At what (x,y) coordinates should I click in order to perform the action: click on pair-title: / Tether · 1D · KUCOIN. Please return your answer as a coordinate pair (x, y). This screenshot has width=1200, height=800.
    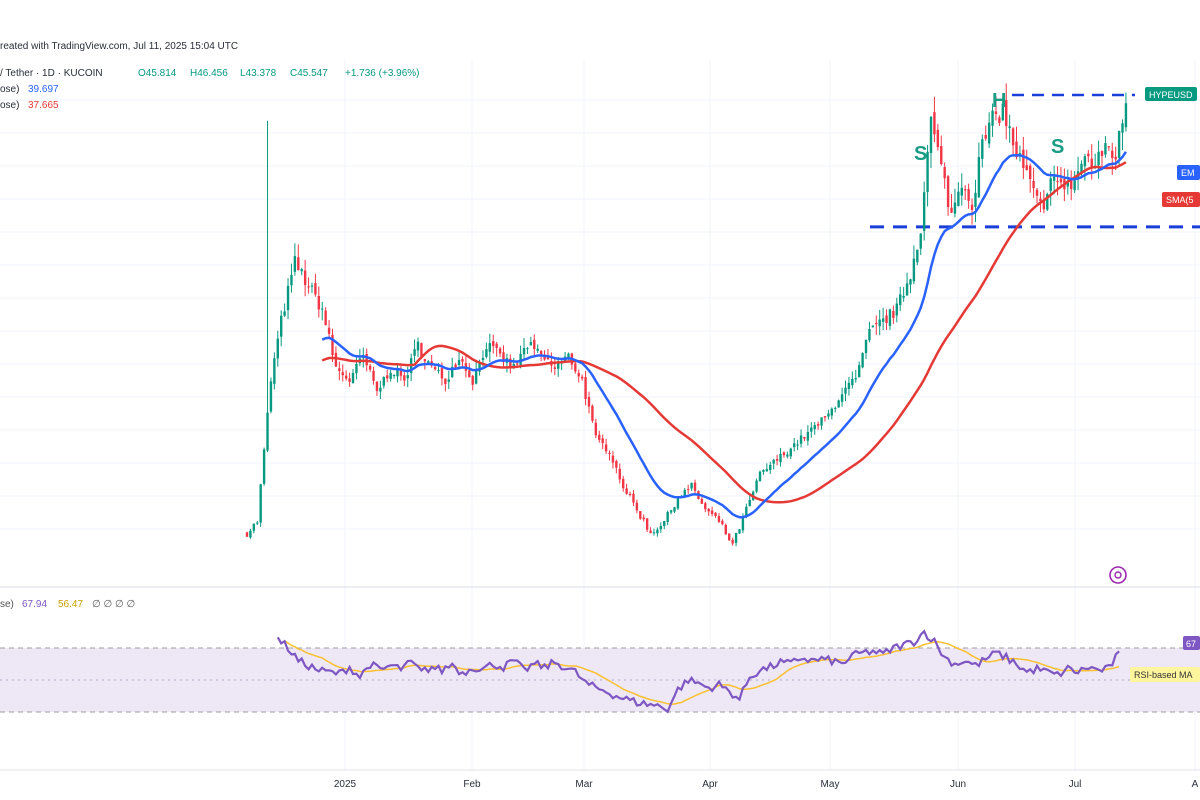
    Looking at the image, I should click on (51, 73).